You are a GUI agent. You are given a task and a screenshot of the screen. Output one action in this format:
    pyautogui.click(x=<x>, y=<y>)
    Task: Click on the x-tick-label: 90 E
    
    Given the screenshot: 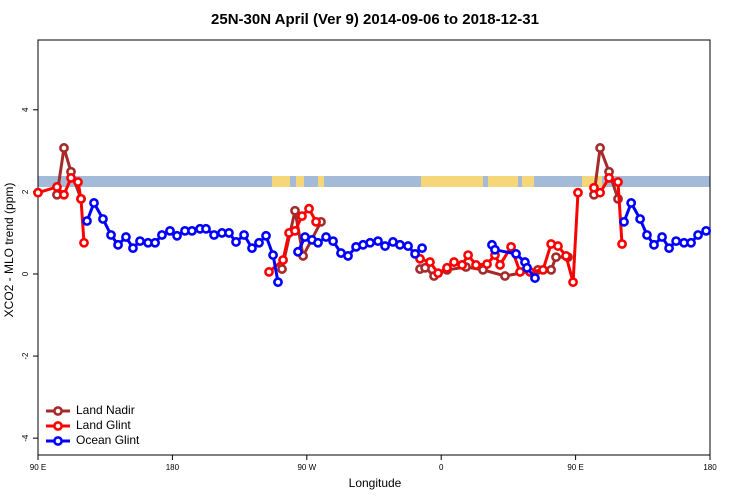 What is the action you would take?
    pyautogui.click(x=575, y=467)
    